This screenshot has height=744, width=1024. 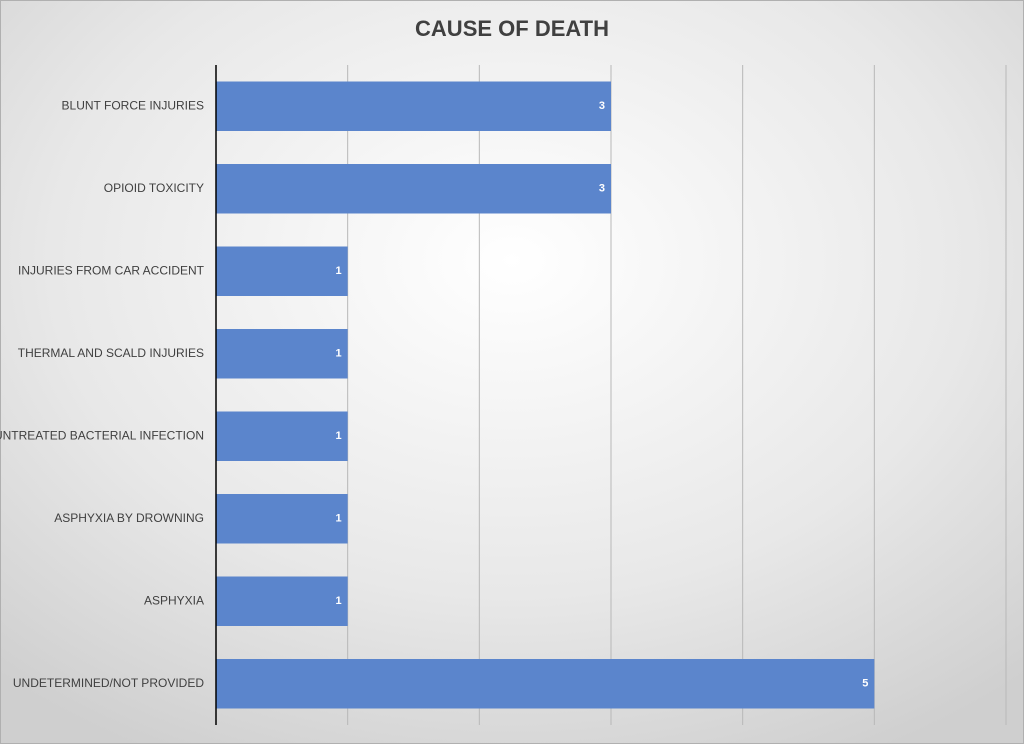 I want to click on y-tick-label: ASPHYXIA BY DROWNING, so click(x=129, y=518).